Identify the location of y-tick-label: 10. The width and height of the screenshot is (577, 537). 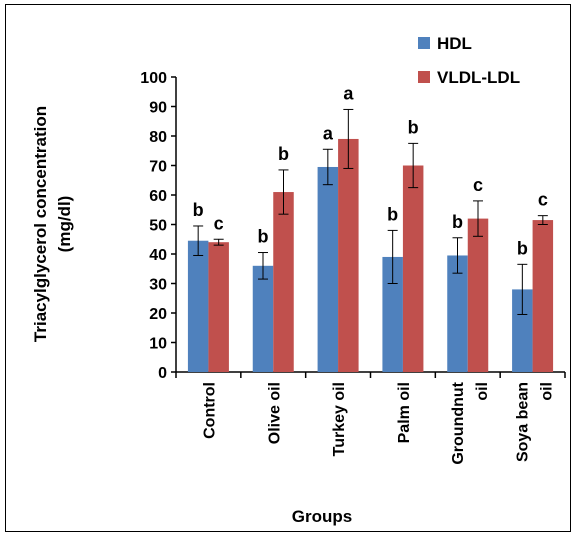
(158, 344).